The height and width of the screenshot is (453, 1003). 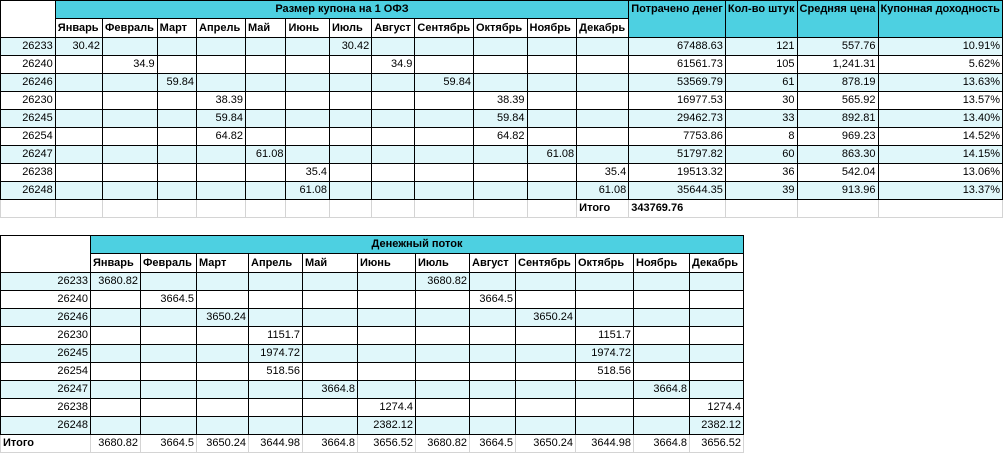 What do you see at coordinates (351, 28) in the screenshot?
I see `month-header: Июль` at bounding box center [351, 28].